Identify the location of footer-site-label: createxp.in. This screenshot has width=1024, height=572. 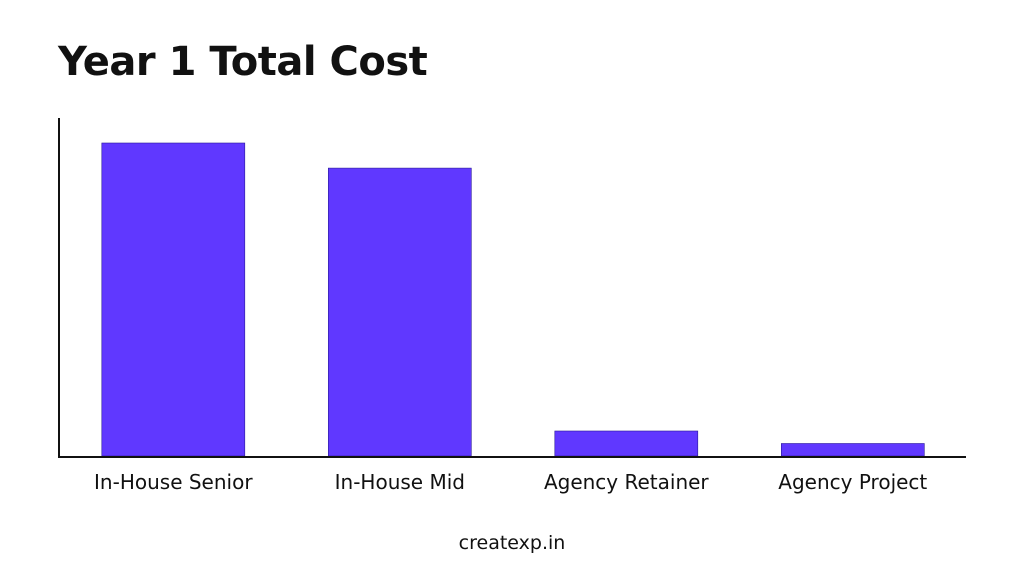
(512, 543).